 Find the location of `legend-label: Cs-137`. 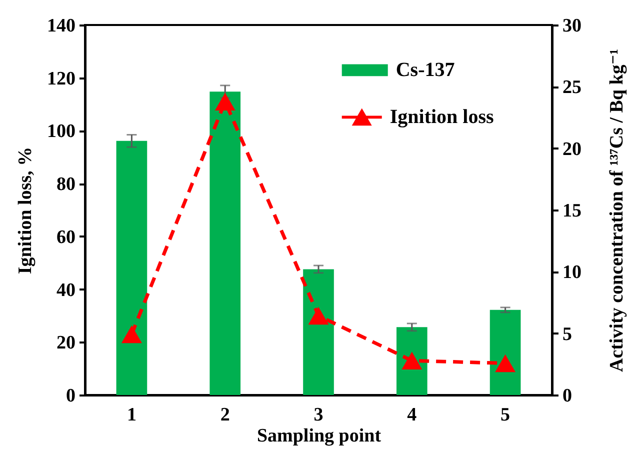

legend-label: Cs-137 is located at coordinates (425, 70).